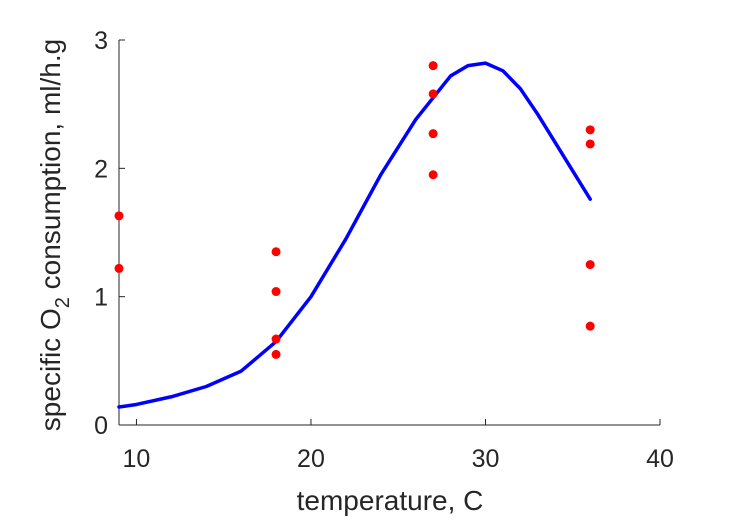 Image resolution: width=729 pixels, height=521 pixels. Describe the element at coordinates (137, 459) in the screenshot. I see `x-tick-label: 10` at that location.